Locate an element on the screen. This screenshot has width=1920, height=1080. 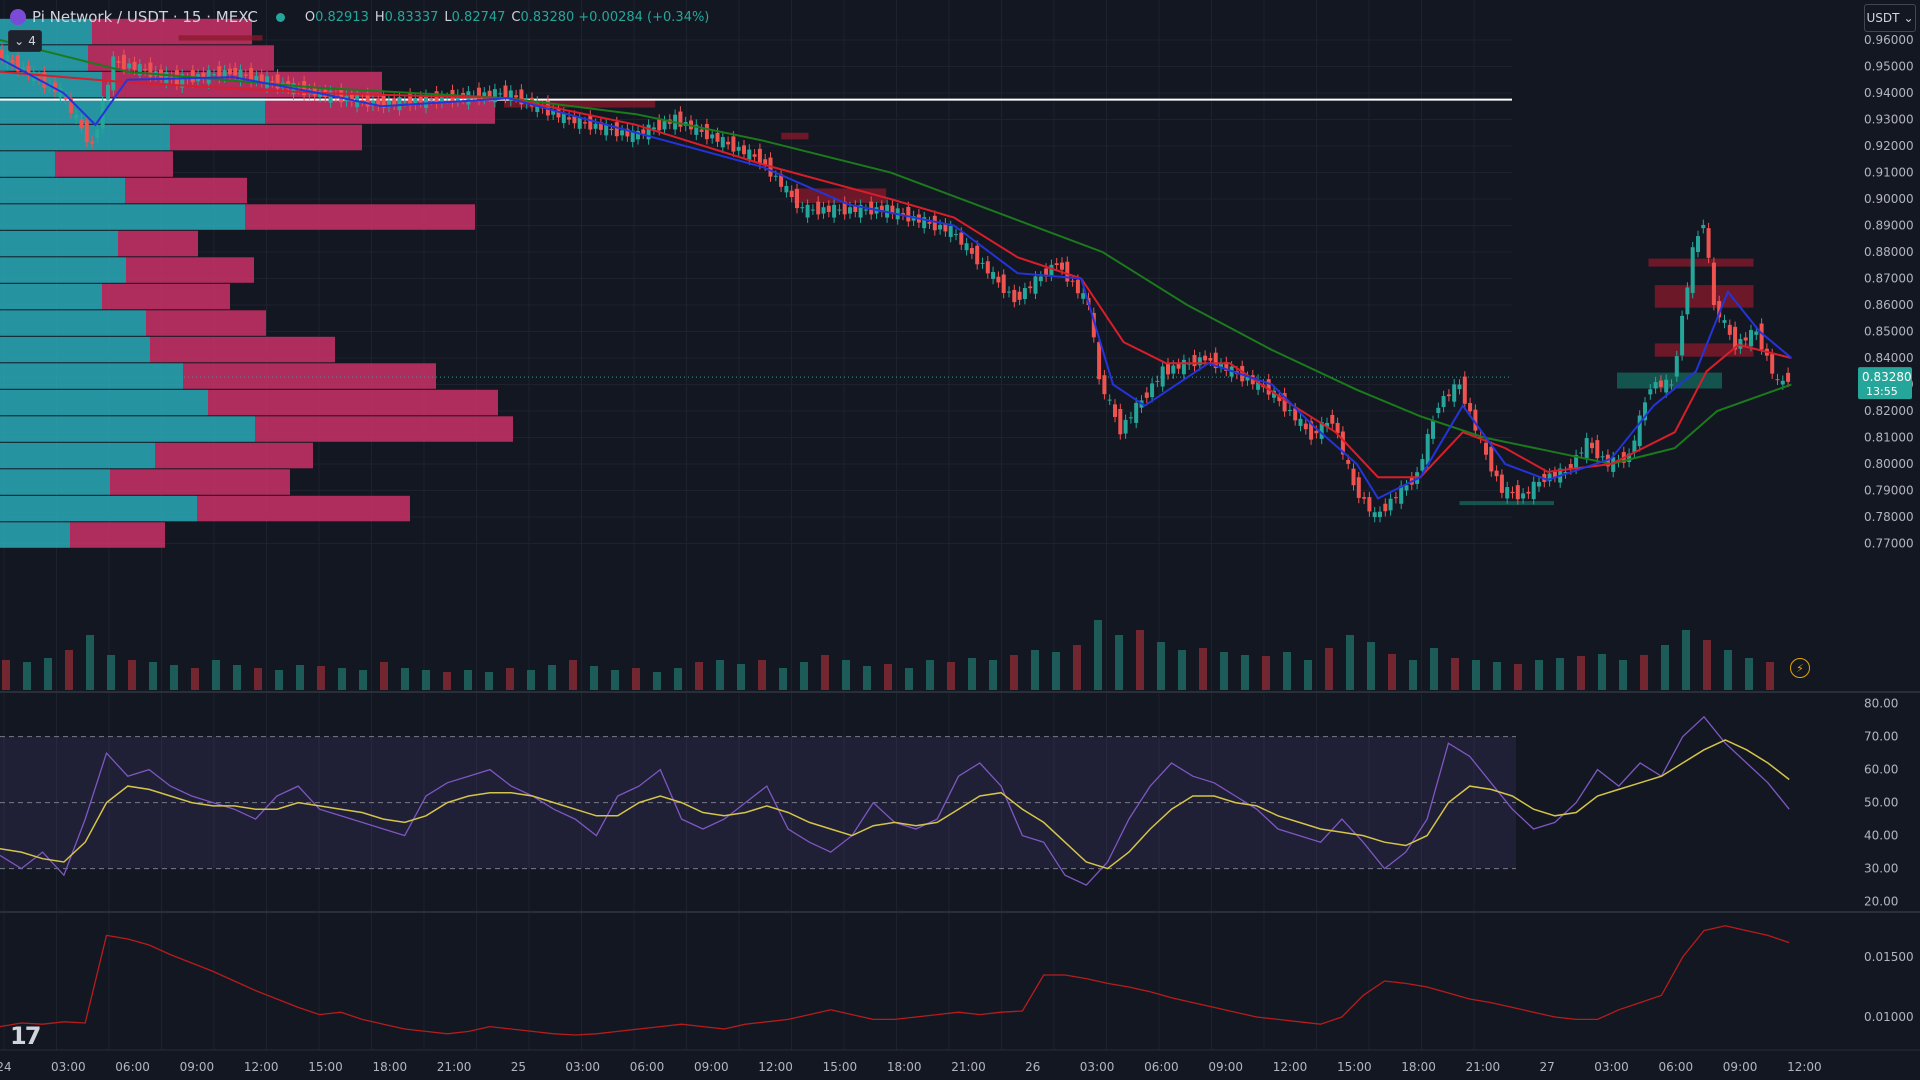
currency-select: USDT ⌄ is located at coordinates (1890, 18).